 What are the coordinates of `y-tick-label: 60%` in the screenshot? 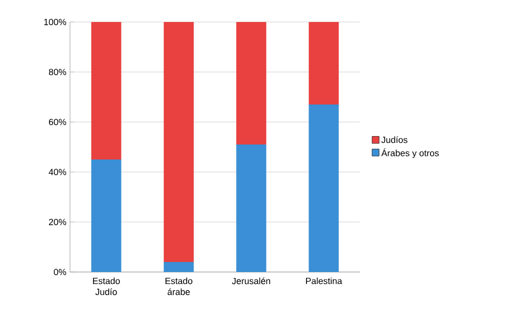 It's located at (57, 122).